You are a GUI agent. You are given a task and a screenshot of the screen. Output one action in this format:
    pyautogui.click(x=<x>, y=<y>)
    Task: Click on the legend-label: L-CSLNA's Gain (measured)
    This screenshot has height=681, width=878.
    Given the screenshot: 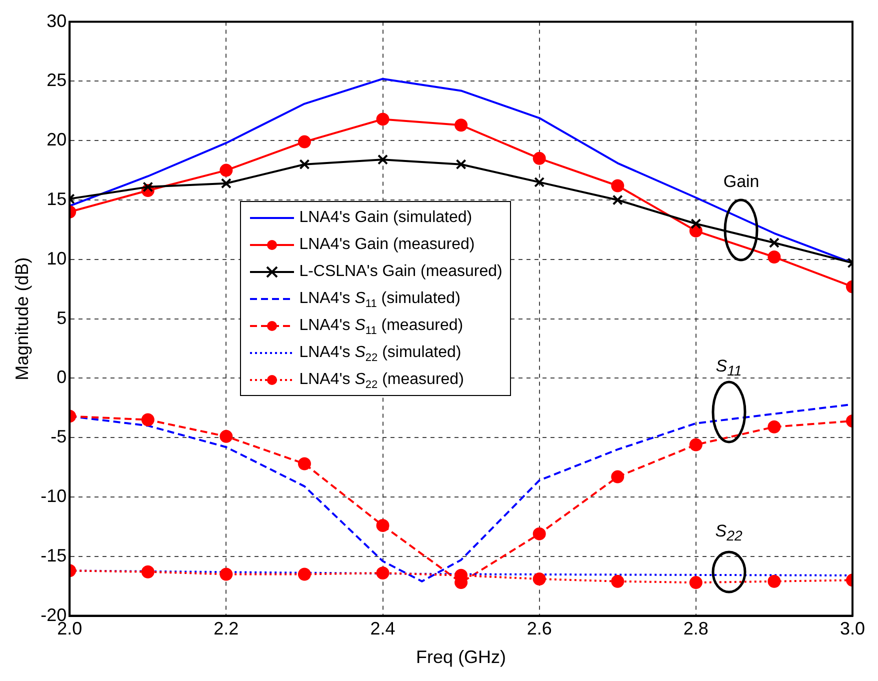 What is the action you would take?
    pyautogui.click(x=400, y=271)
    